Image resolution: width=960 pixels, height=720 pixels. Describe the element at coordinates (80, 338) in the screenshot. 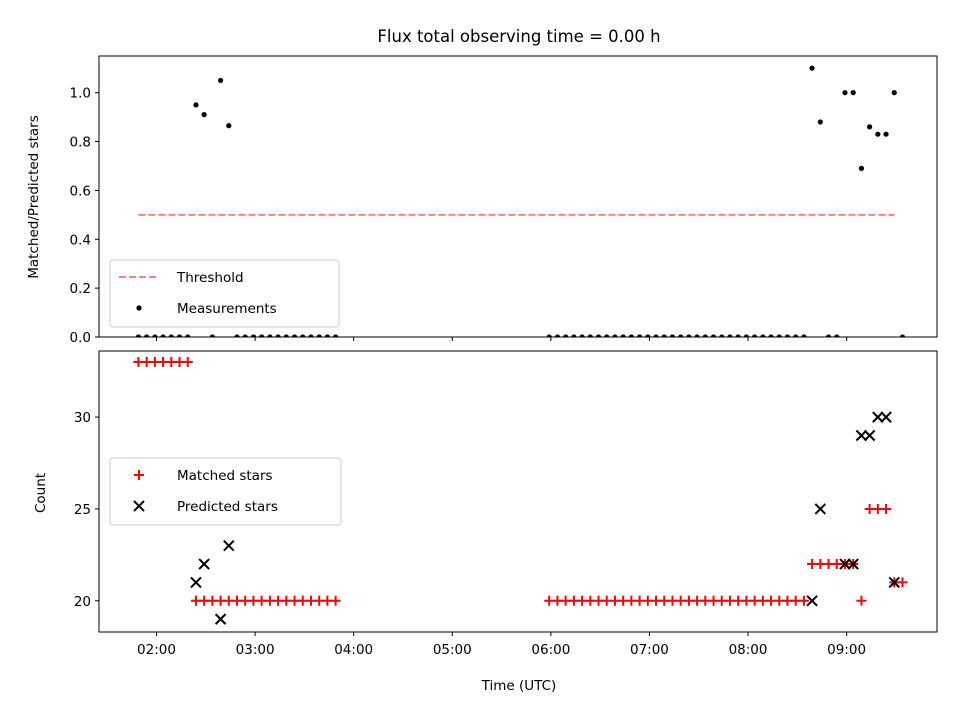

I see `top-y-tick-label: 0.0` at that location.